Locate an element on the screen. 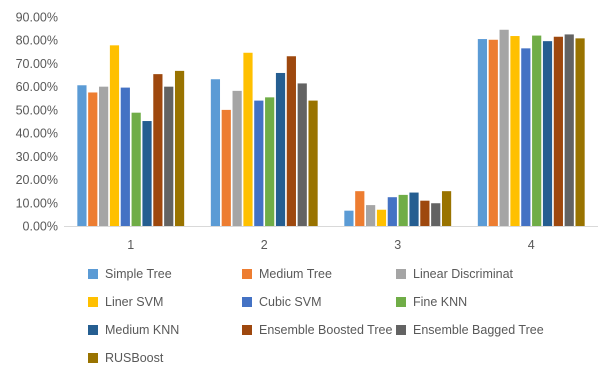  x-axis-ticks: 1 2 3 4 is located at coordinates (331, 245).